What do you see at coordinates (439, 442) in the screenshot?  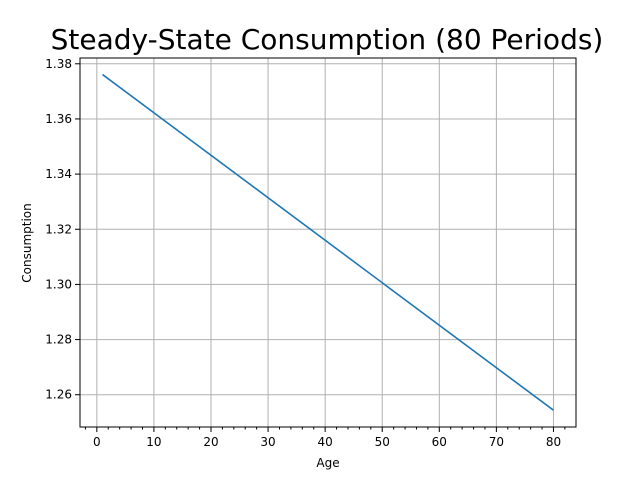 I see `x-tick-label: 60` at bounding box center [439, 442].